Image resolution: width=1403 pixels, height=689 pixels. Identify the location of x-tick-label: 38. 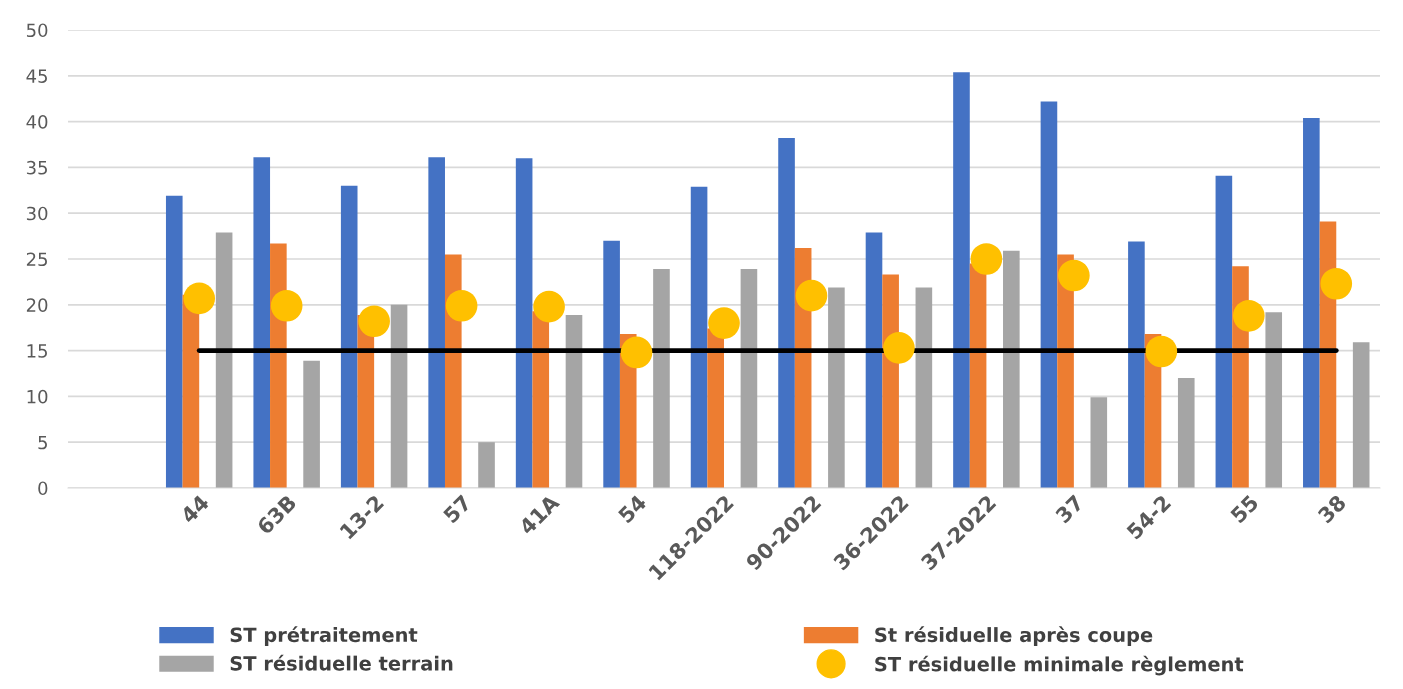
(1332, 509).